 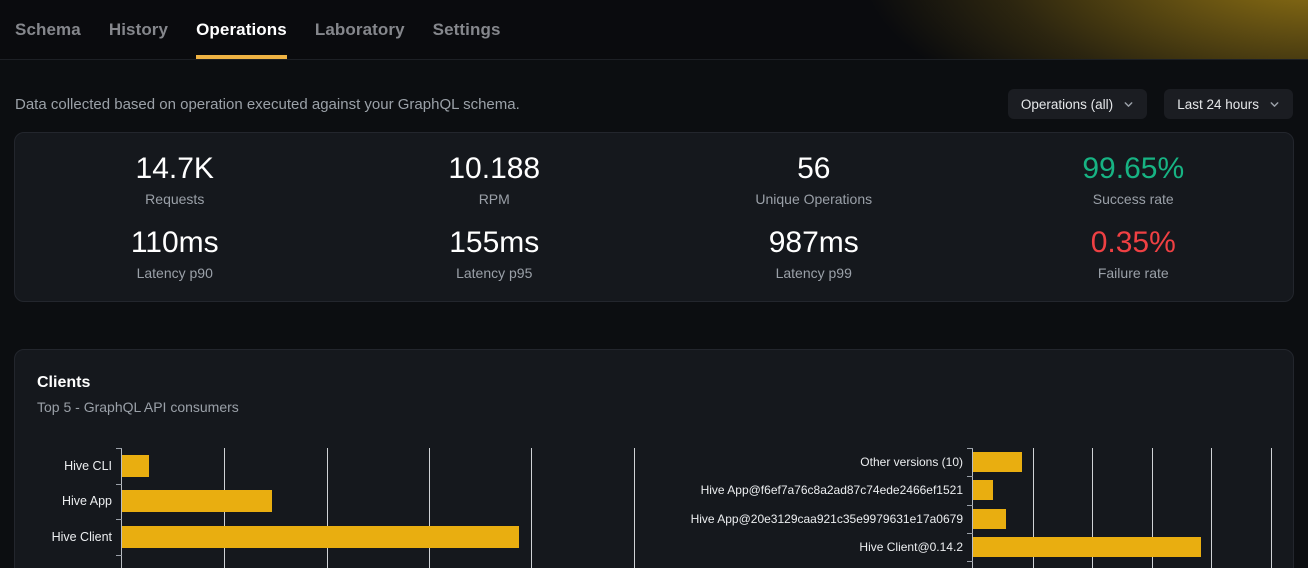 I want to click on category-label: Other versions (10), so click(x=911, y=462).